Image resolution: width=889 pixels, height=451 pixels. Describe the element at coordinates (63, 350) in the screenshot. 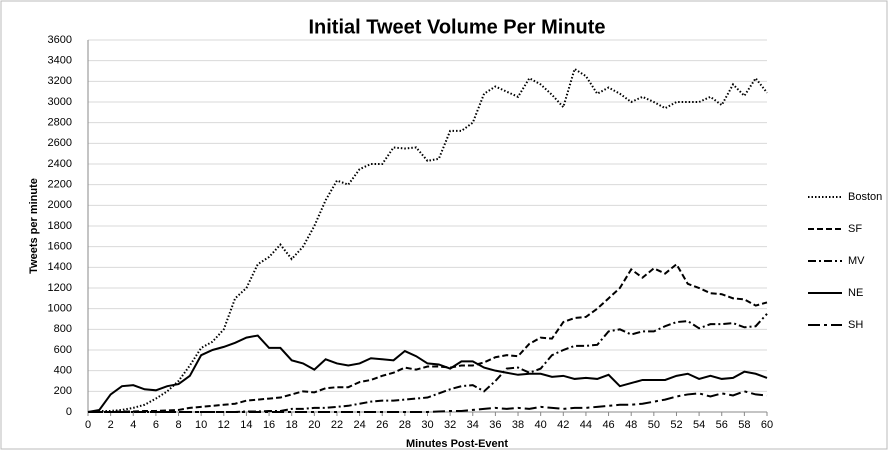

I see `y-tick-label: 600` at that location.